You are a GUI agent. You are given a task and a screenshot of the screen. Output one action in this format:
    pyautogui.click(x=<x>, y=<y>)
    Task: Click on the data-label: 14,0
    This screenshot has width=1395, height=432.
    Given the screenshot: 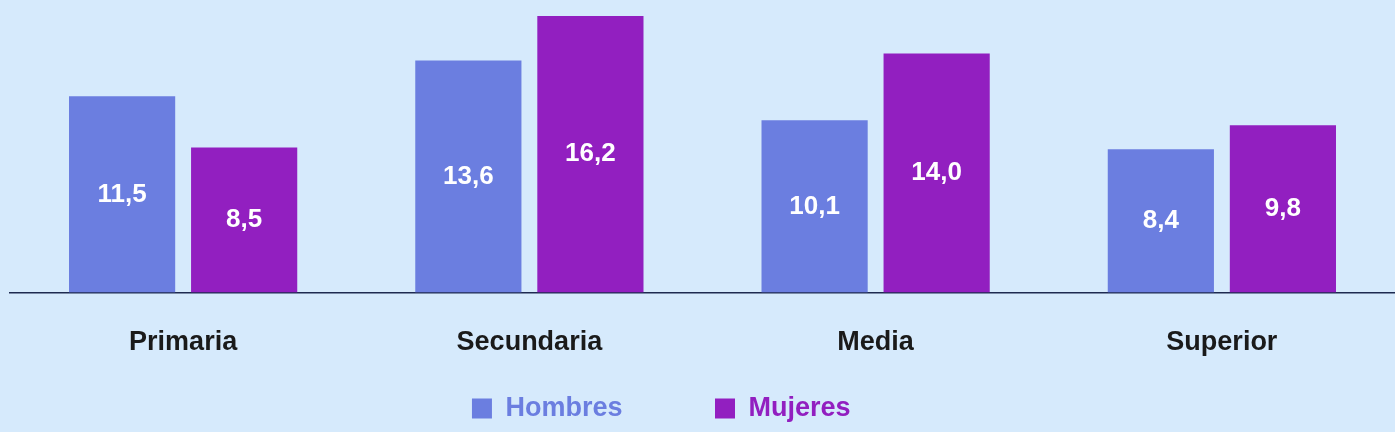 What is the action you would take?
    pyautogui.click(x=936, y=171)
    